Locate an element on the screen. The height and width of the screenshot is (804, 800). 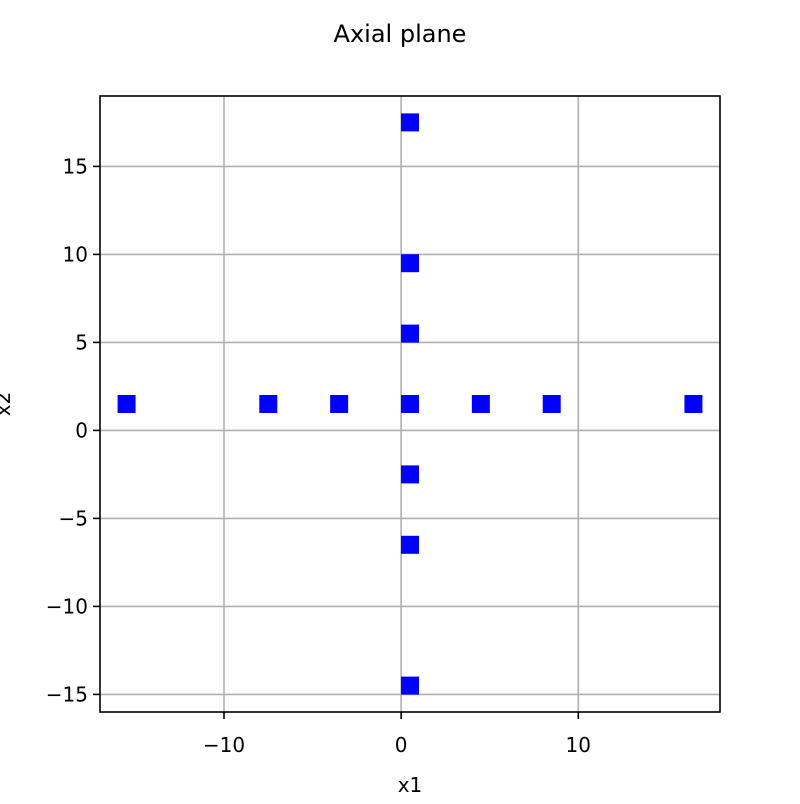
x-axis-ticks: −10 0 10 is located at coordinates (397, 734).